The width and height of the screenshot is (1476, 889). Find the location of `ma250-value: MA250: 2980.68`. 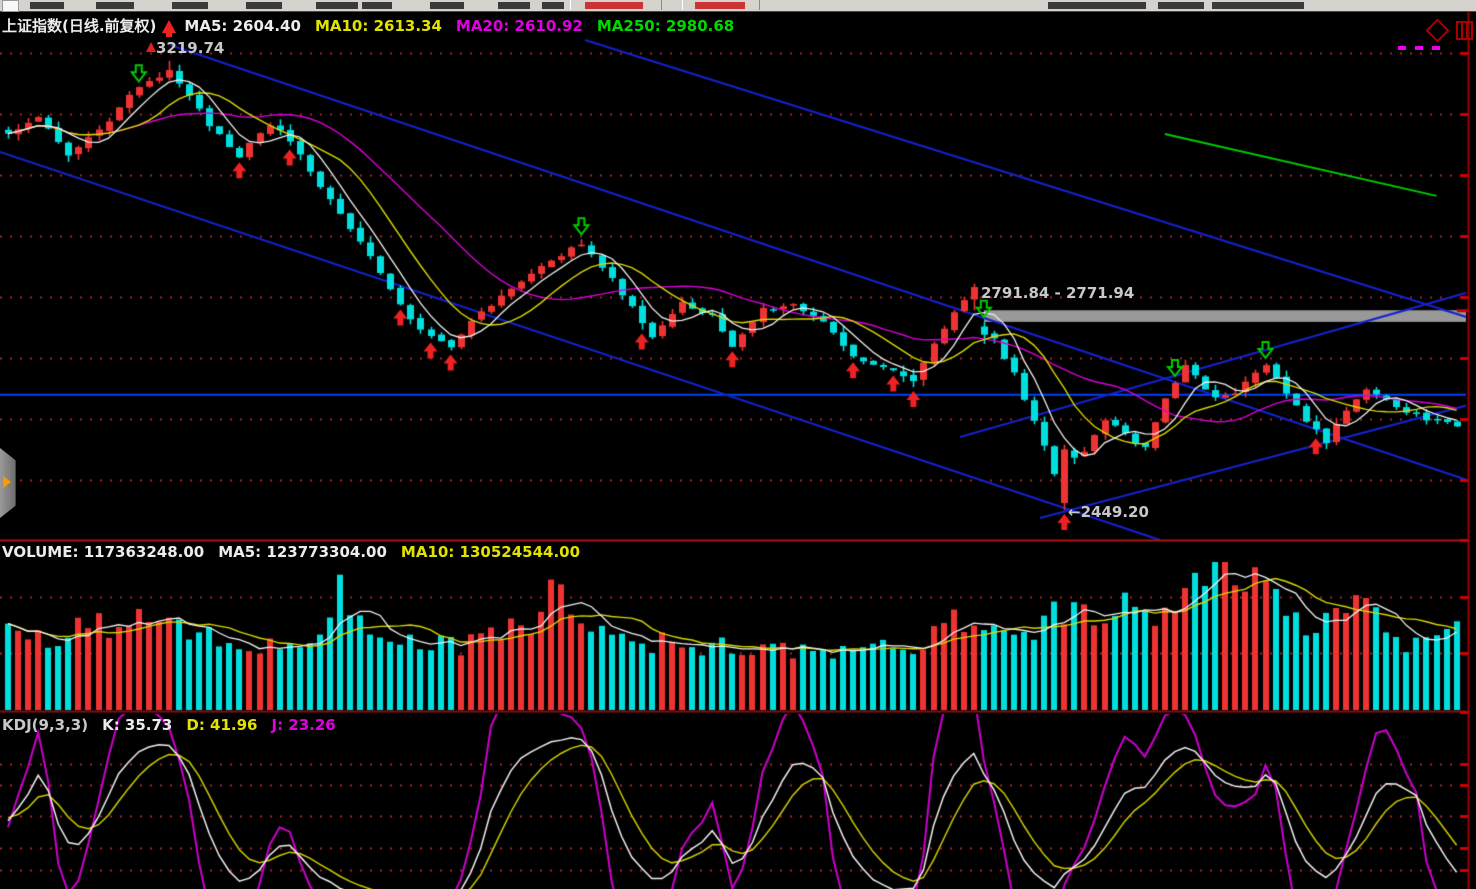

ma250-value: MA250: 2980.68 is located at coordinates (665, 26).